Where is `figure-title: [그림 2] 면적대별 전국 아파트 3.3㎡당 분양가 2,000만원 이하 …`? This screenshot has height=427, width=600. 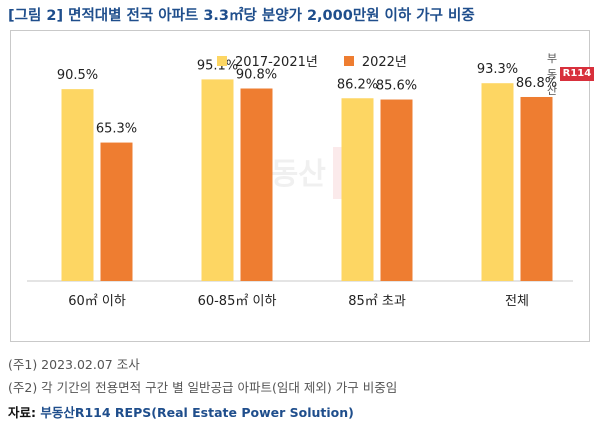
figure-title: [그림 2] 면적대별 전국 아파트 3.3㎡당 분양가 2,000만원 이하 … is located at coordinates (241, 16).